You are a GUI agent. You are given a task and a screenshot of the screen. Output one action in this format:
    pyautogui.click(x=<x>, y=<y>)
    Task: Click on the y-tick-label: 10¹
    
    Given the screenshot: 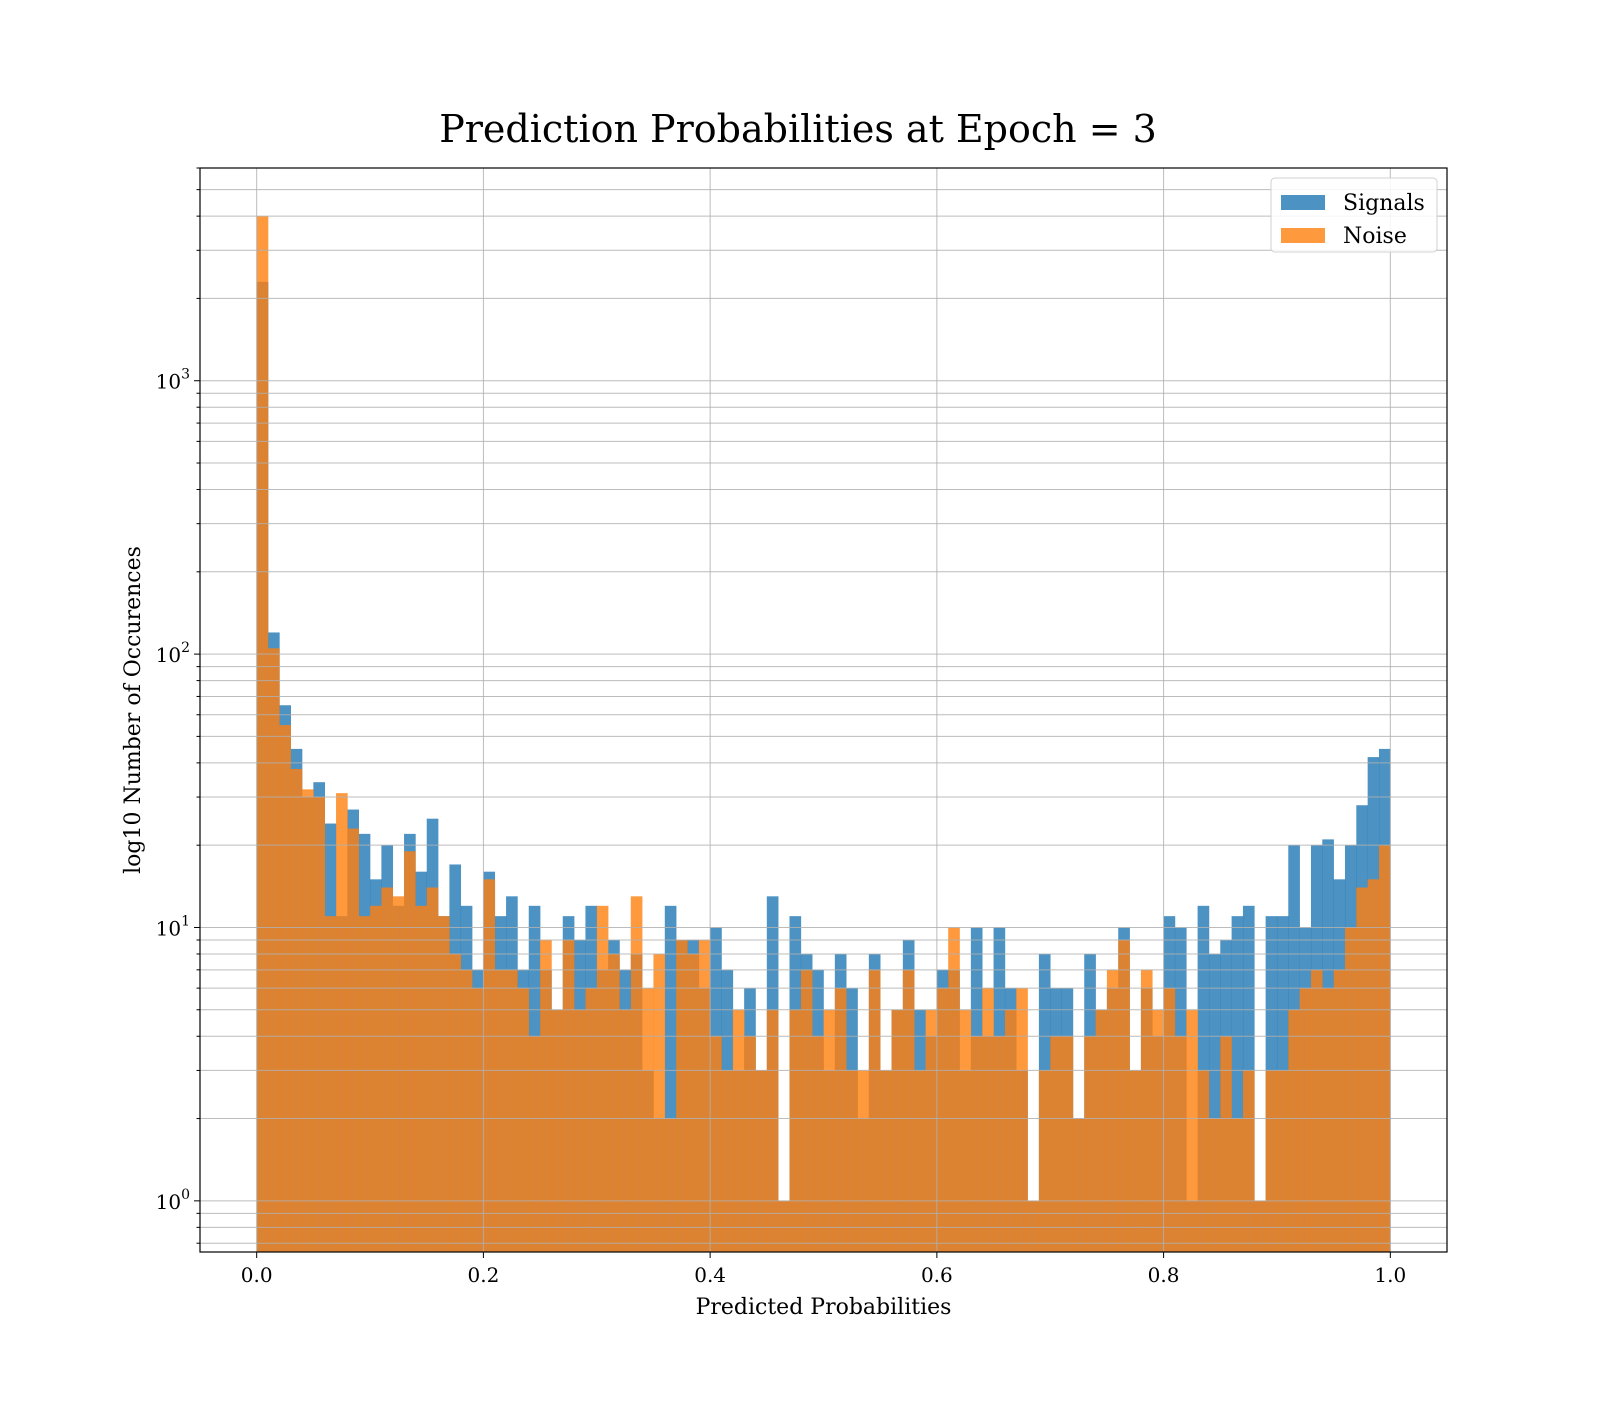 What is the action you would take?
    pyautogui.click(x=173, y=926)
    